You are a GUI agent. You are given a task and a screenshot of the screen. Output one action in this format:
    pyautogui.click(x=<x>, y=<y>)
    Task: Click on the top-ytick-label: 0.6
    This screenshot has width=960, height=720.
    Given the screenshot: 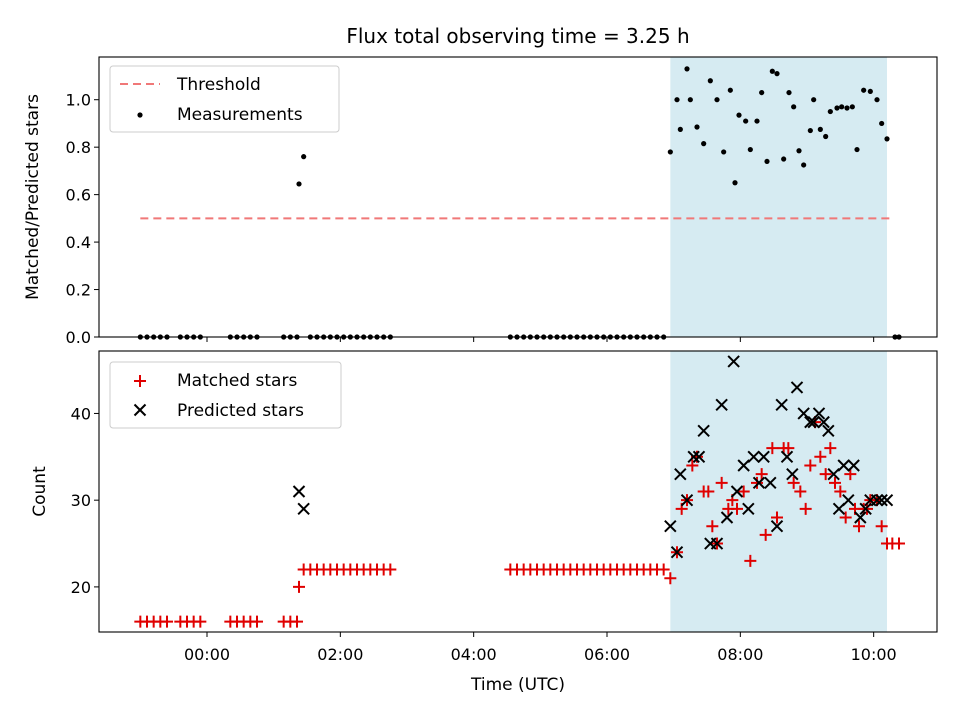 What is the action you would take?
    pyautogui.click(x=78, y=195)
    